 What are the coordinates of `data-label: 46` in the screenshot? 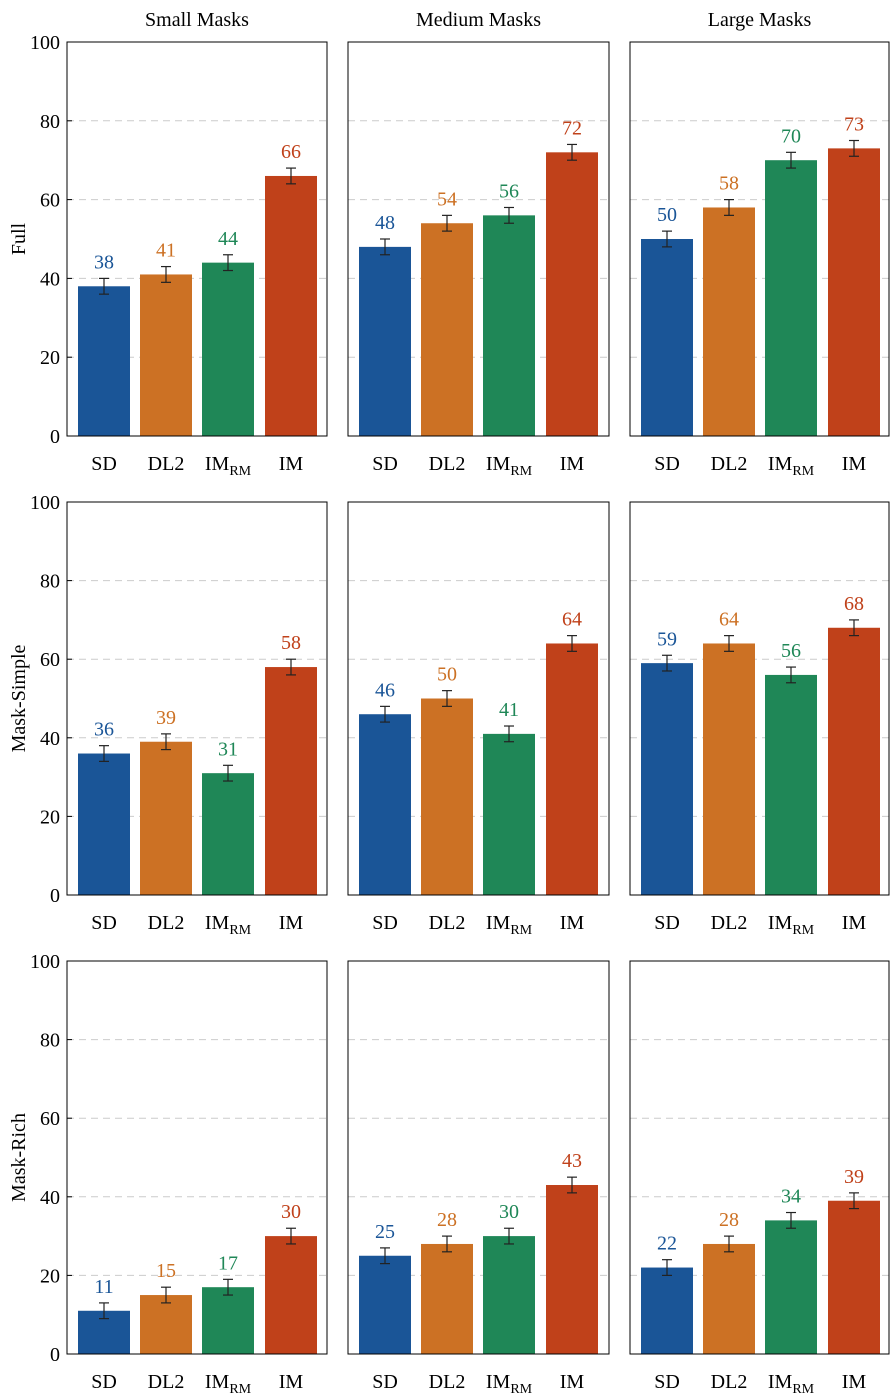 It's located at (385, 690).